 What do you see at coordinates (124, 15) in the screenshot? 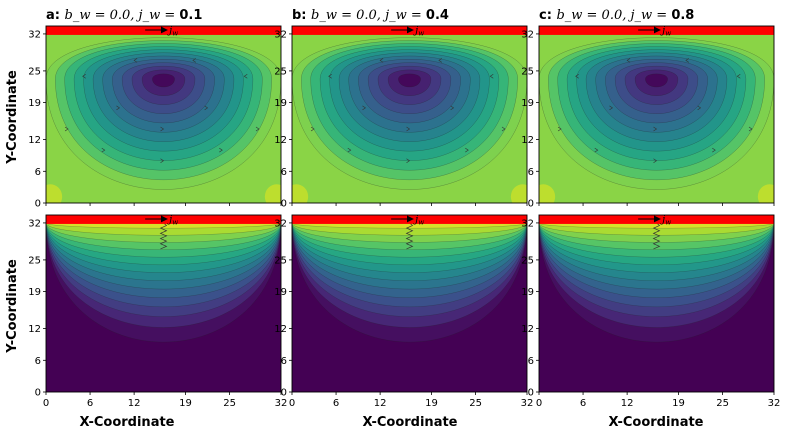
I see `panel-title-a: a: b_w = 0.0, j_w = 0.1` at bounding box center [124, 15].